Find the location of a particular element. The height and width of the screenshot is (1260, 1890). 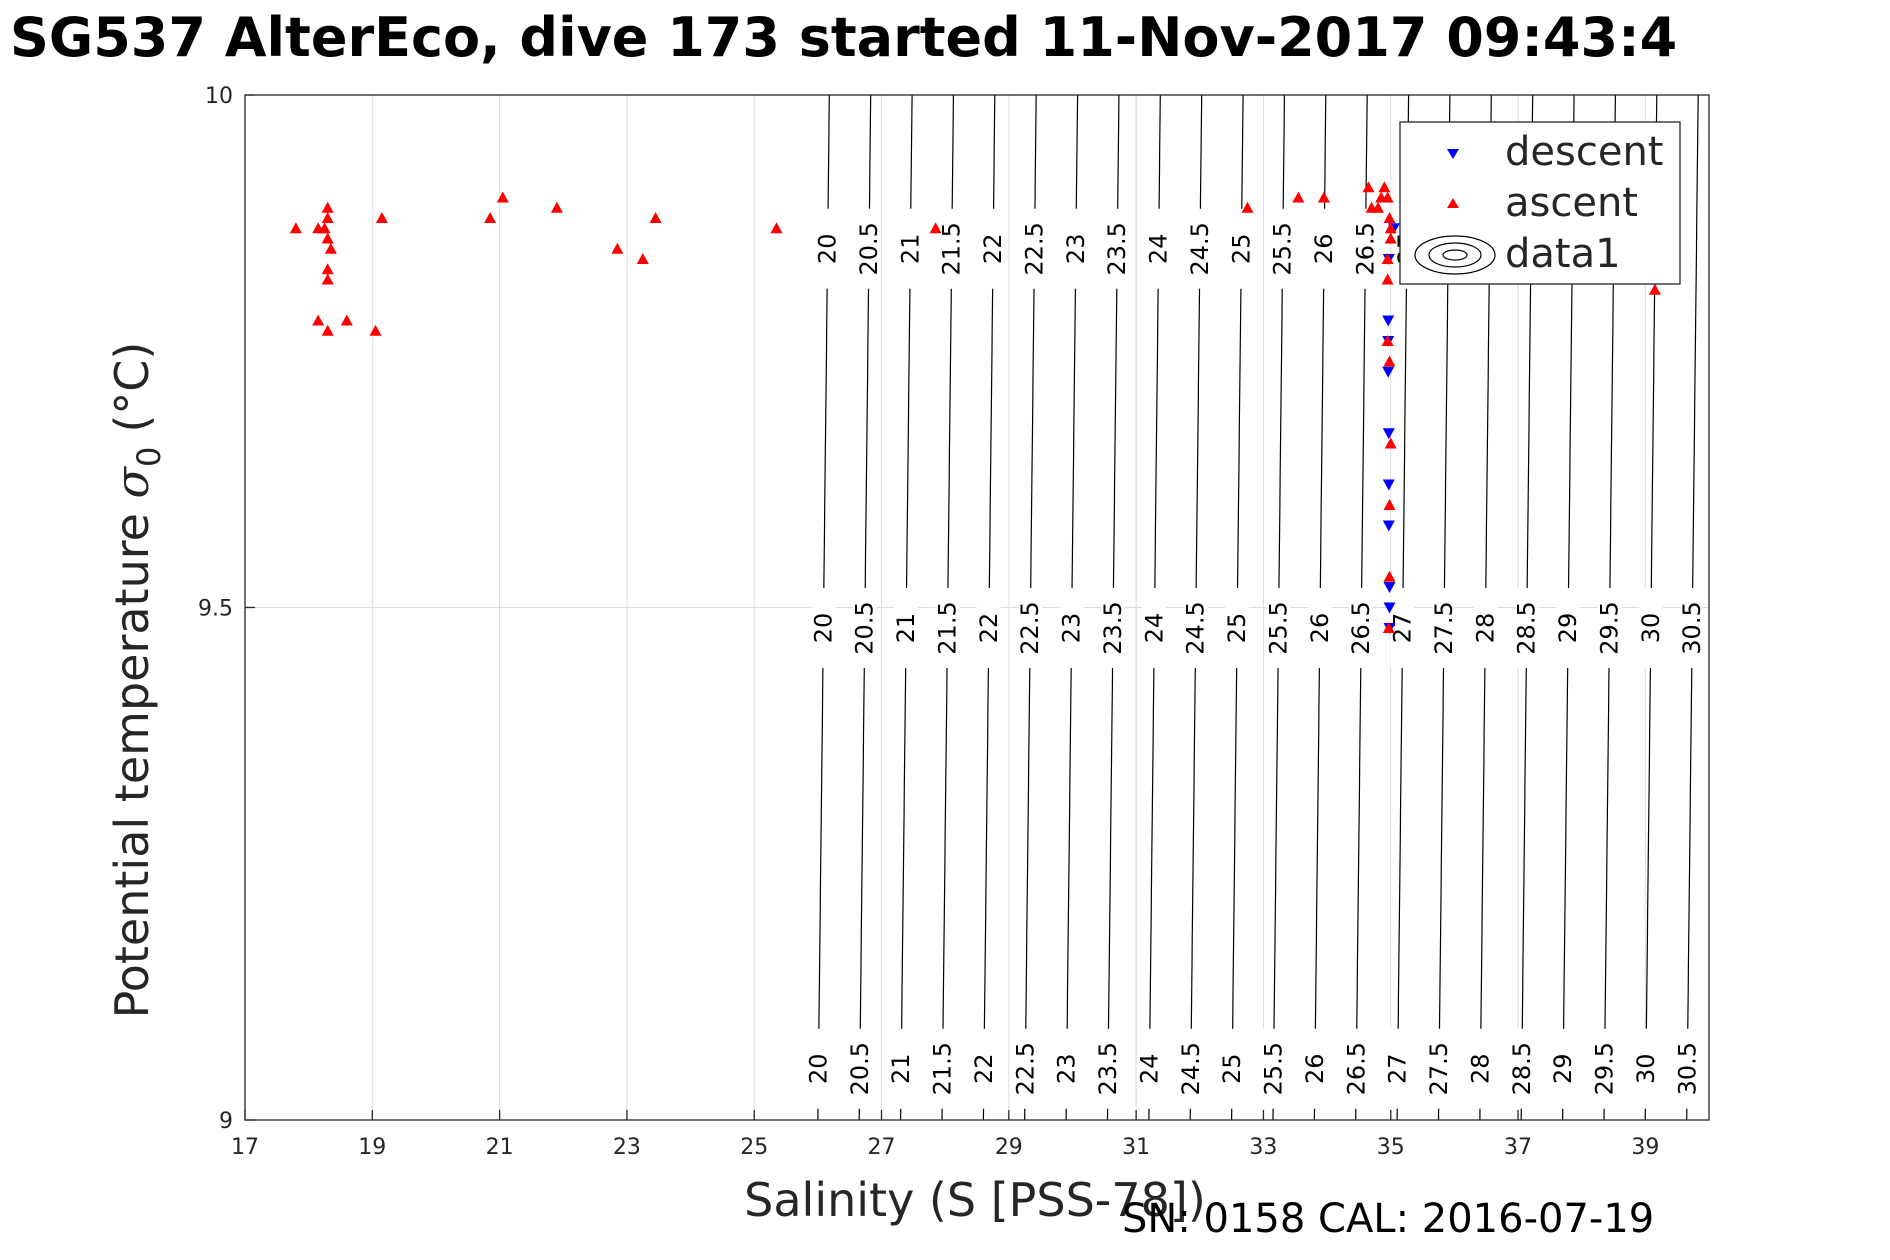

footer-note: SN: 0158 CAL: 2016-07-19 is located at coordinates (1388, 1219).